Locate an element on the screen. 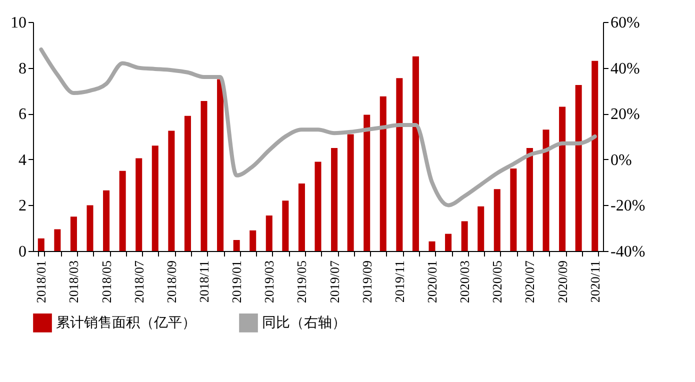  x-tick-label: 2019/01 is located at coordinates (236, 282).